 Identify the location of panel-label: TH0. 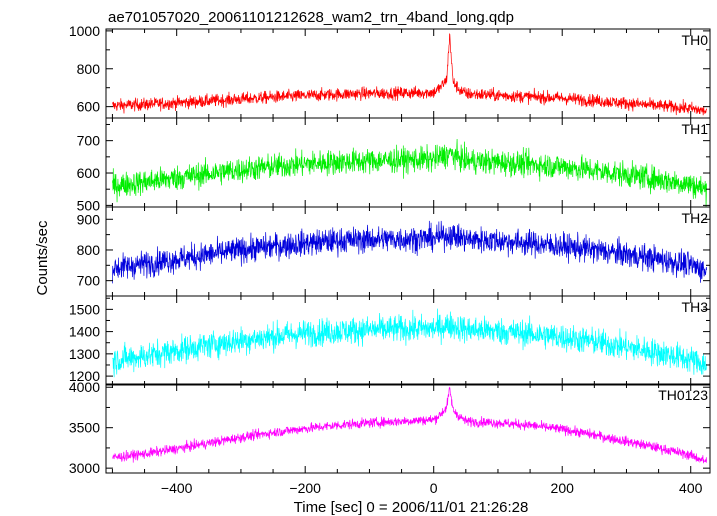
(695, 40).